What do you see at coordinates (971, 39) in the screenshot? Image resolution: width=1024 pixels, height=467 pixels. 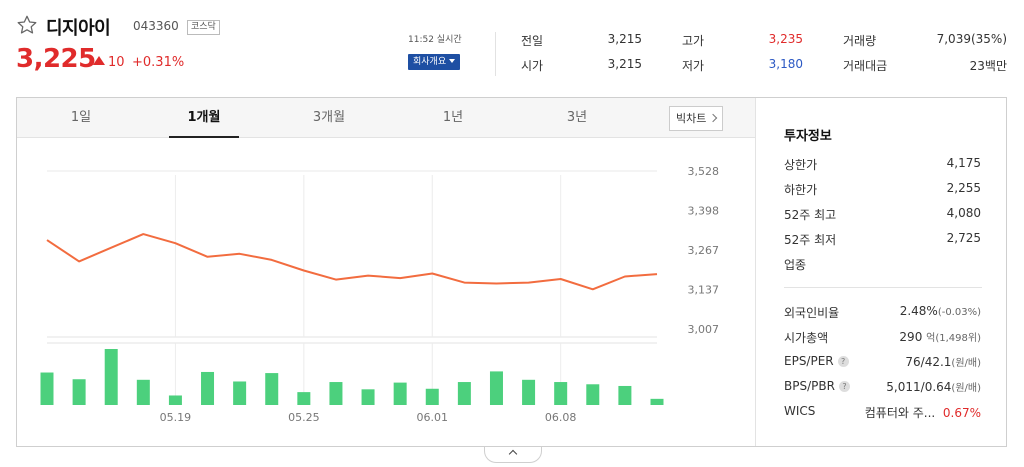 I see `volume-value: 7,039(35%)` at bounding box center [971, 39].